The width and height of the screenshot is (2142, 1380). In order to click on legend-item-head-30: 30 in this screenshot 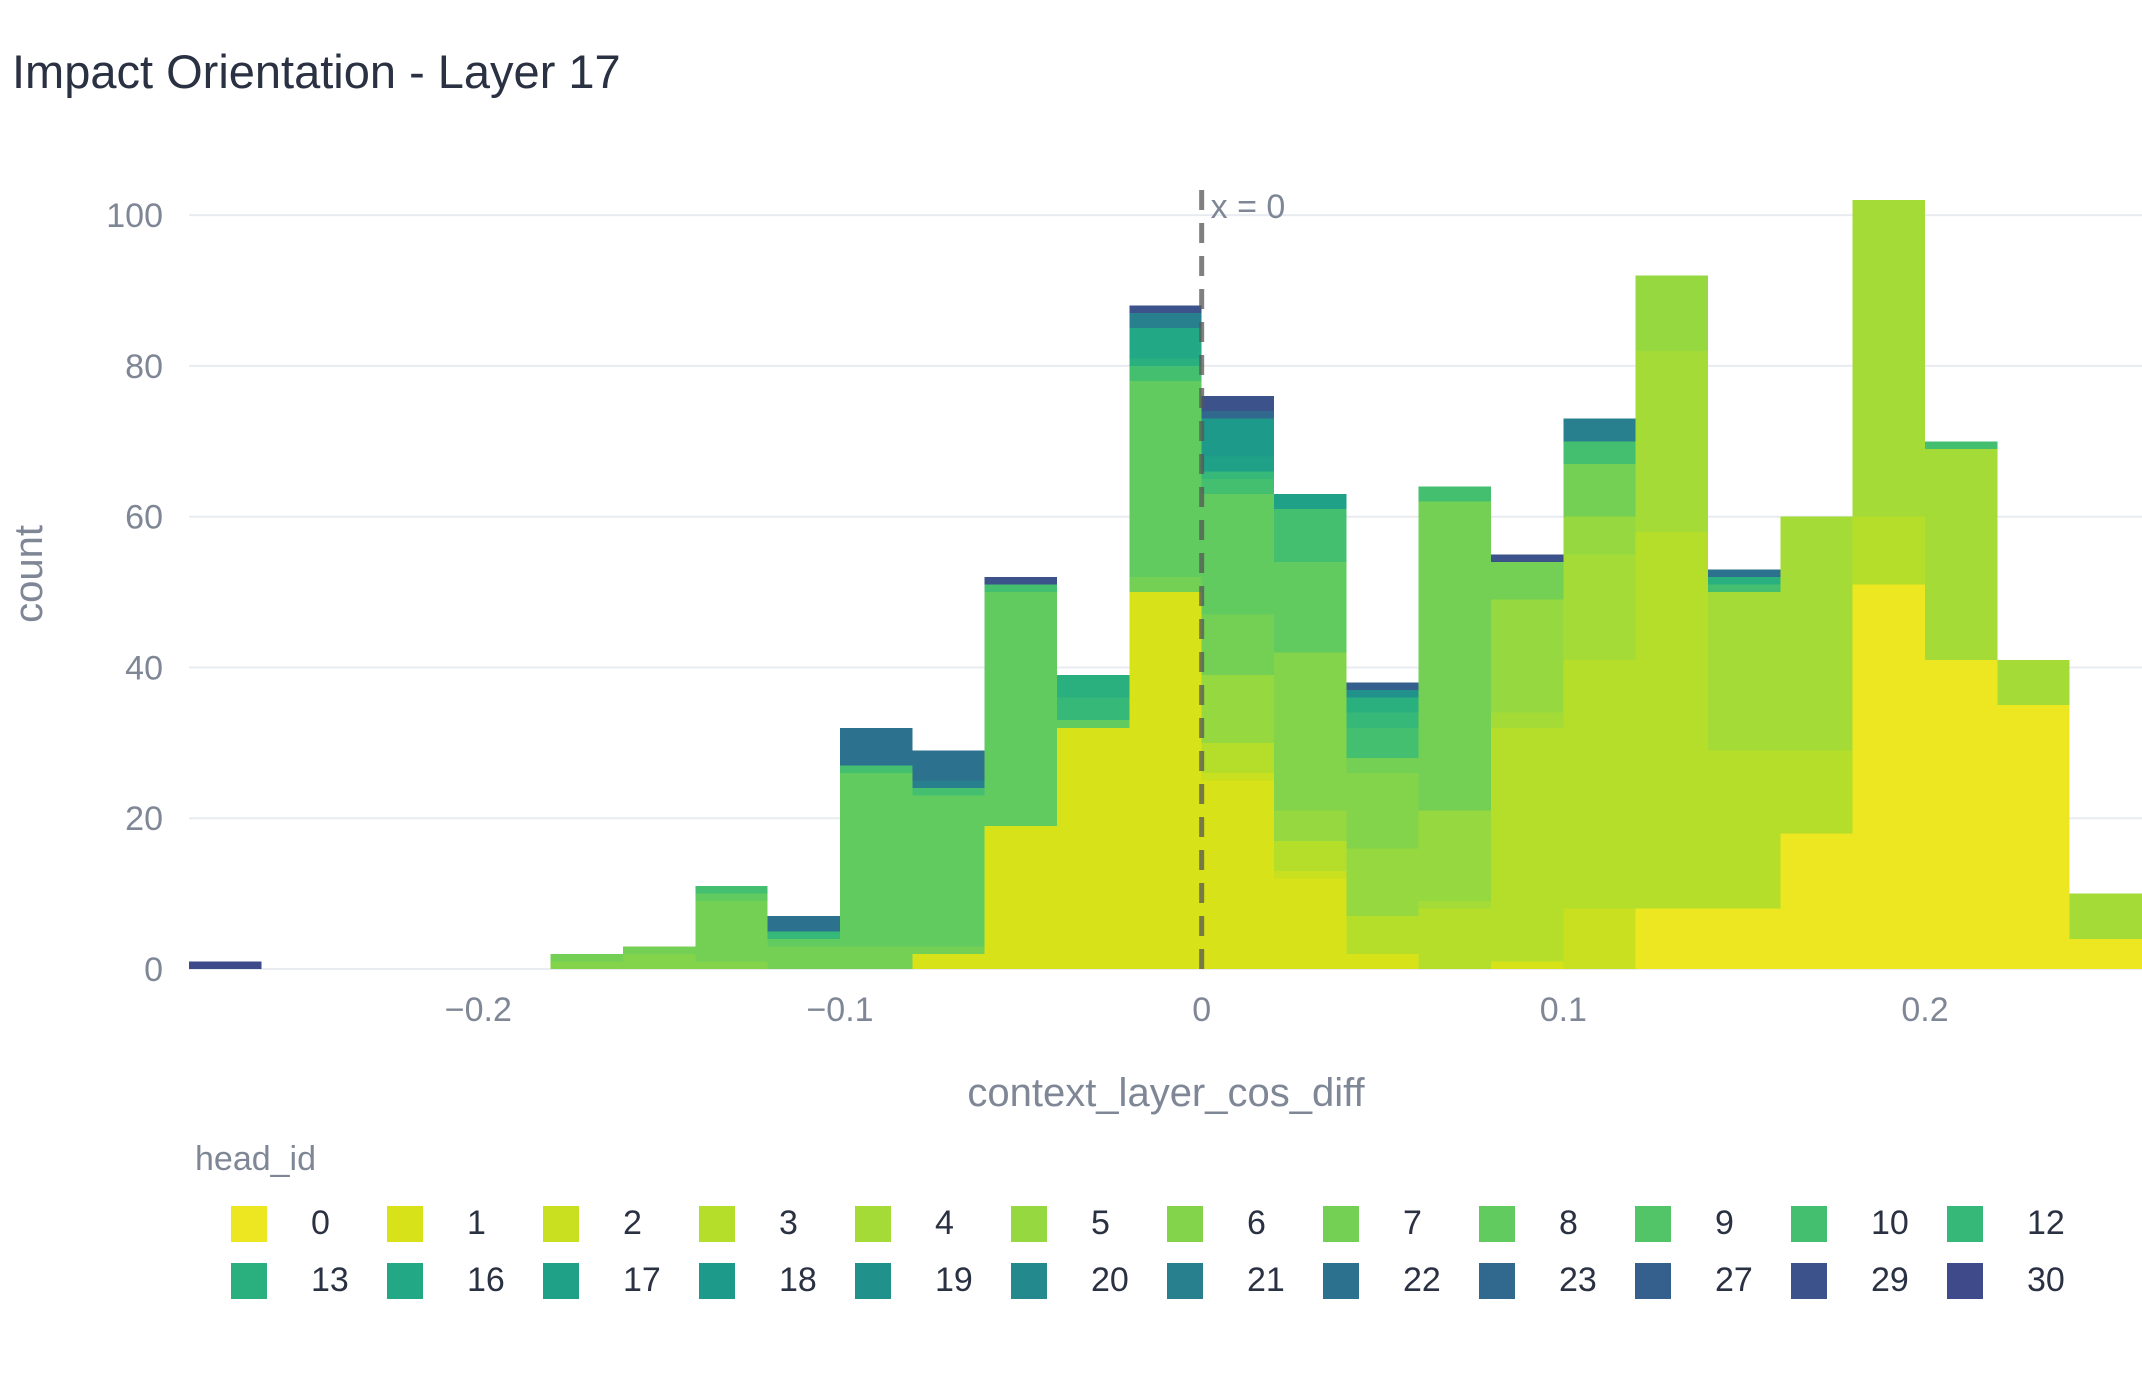, I will do `click(2025, 1280)`.